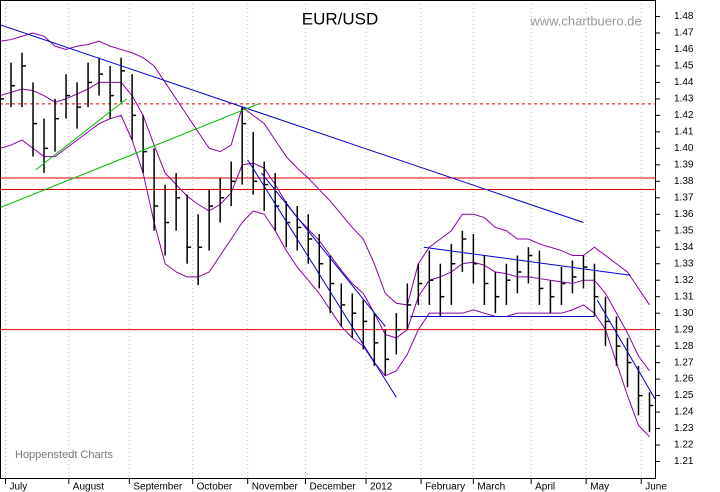  What do you see at coordinates (684, 49) in the screenshot?
I see `y-tick-label: 1.46` at bounding box center [684, 49].